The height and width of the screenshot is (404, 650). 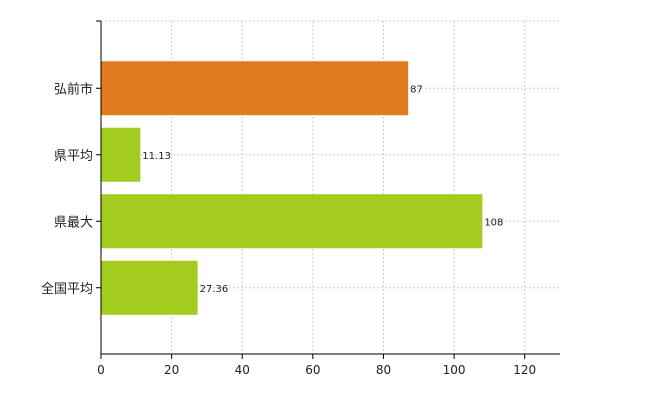 What do you see at coordinates (454, 370) in the screenshot?
I see `x-tick-label: 100` at bounding box center [454, 370].